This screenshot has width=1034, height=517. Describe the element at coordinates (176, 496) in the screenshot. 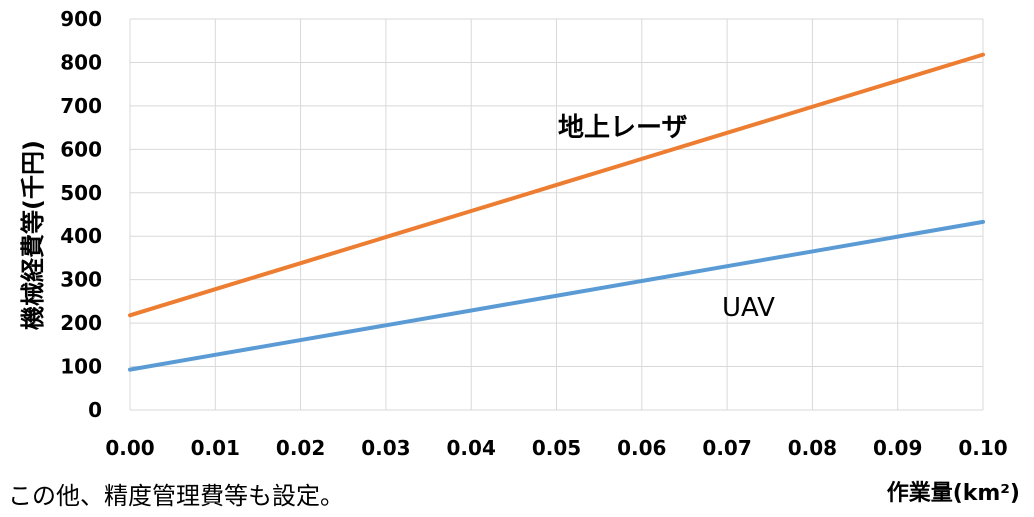

I see `footnote: この他、精度管理費等も設定。` at that location.